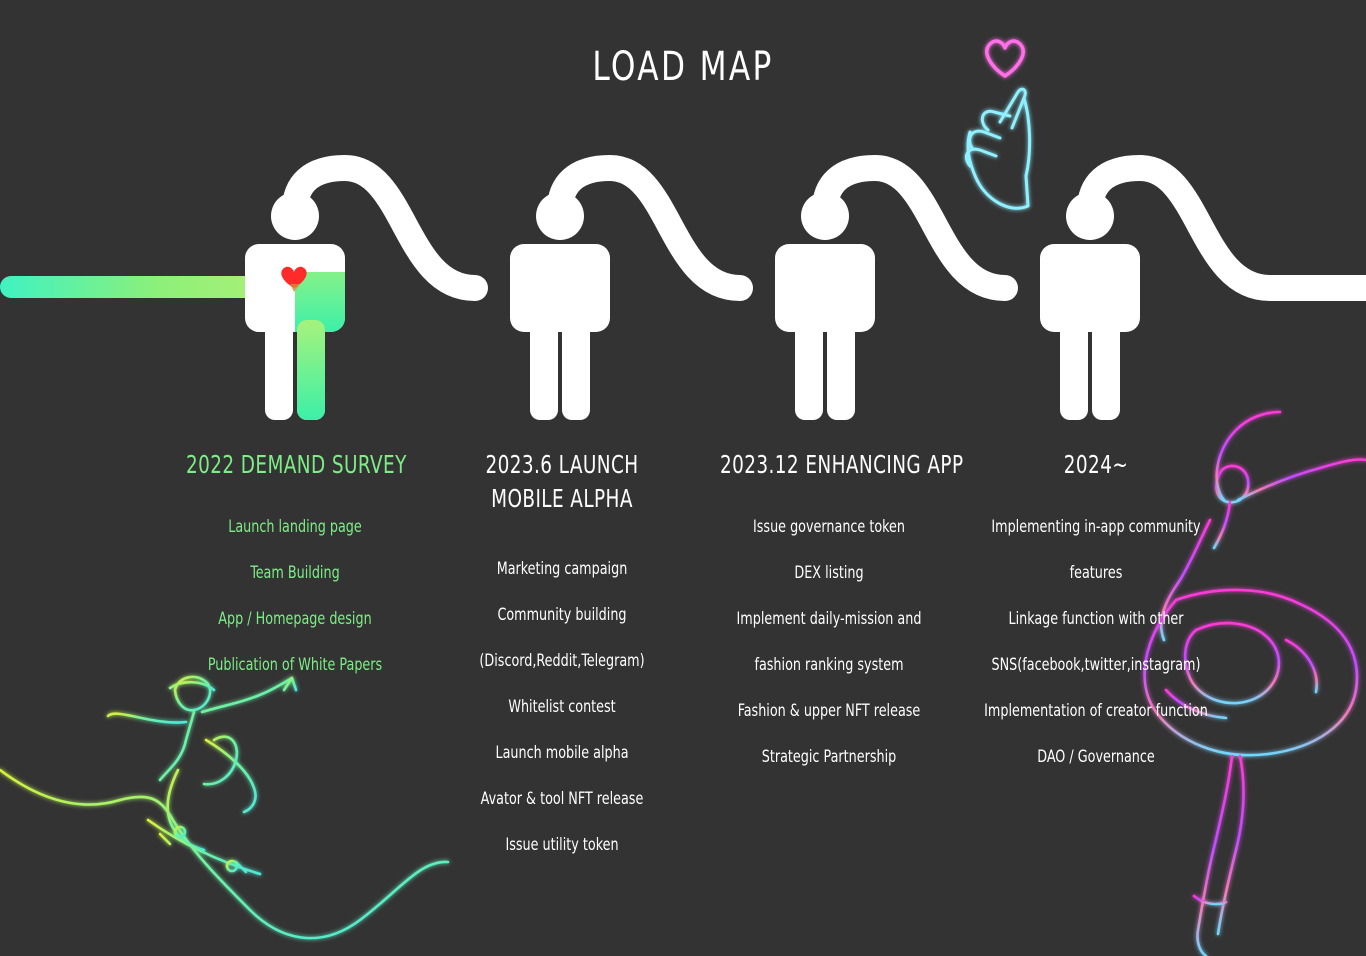 This screenshot has width=1366, height=956. What do you see at coordinates (829, 526) in the screenshot?
I see `list-item: Issue governance token` at bounding box center [829, 526].